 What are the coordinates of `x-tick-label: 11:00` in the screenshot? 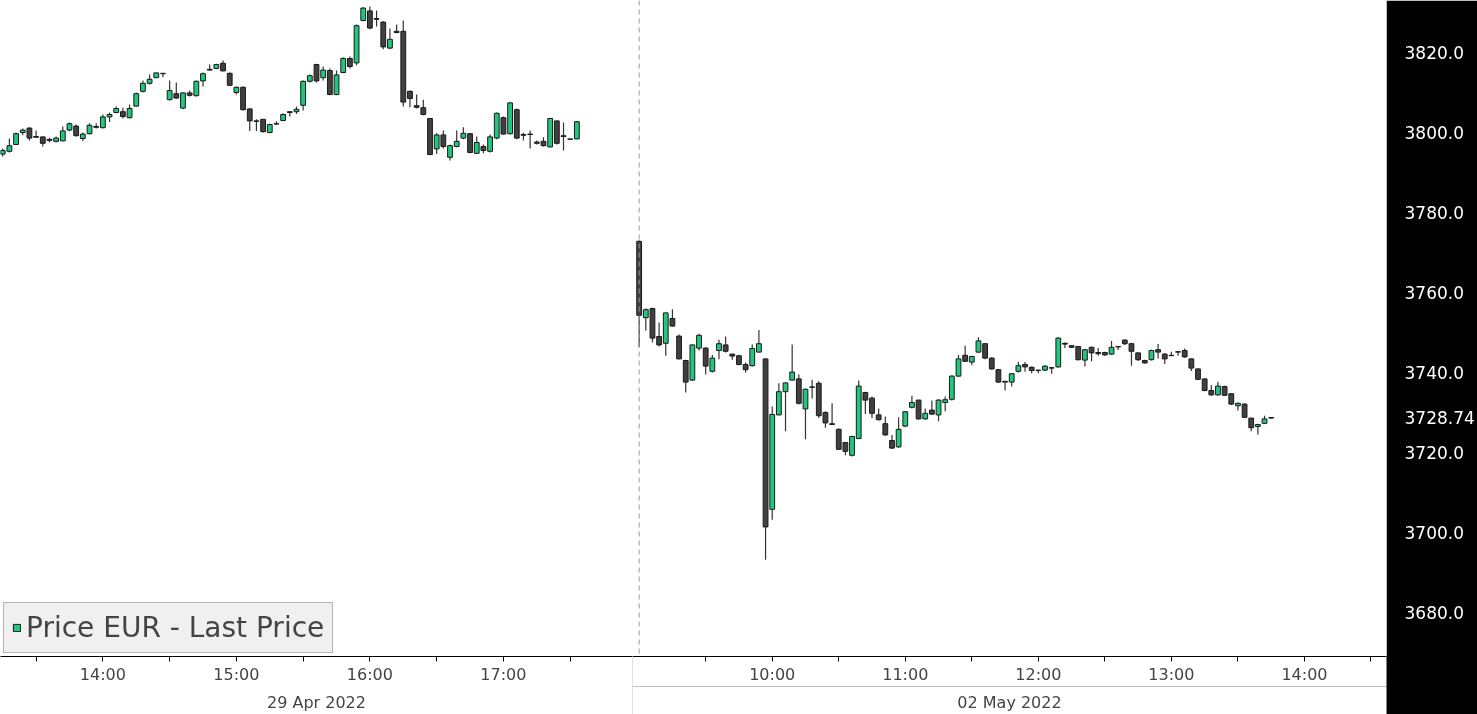 It's located at (905, 674).